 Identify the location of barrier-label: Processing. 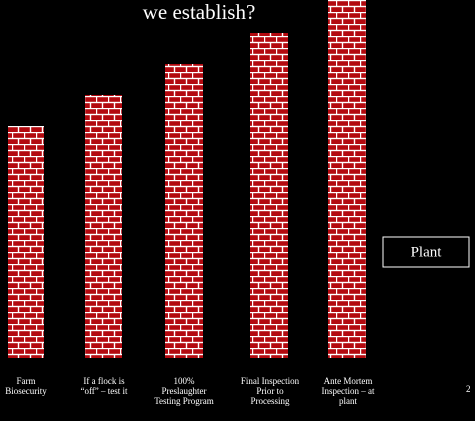
(270, 401).